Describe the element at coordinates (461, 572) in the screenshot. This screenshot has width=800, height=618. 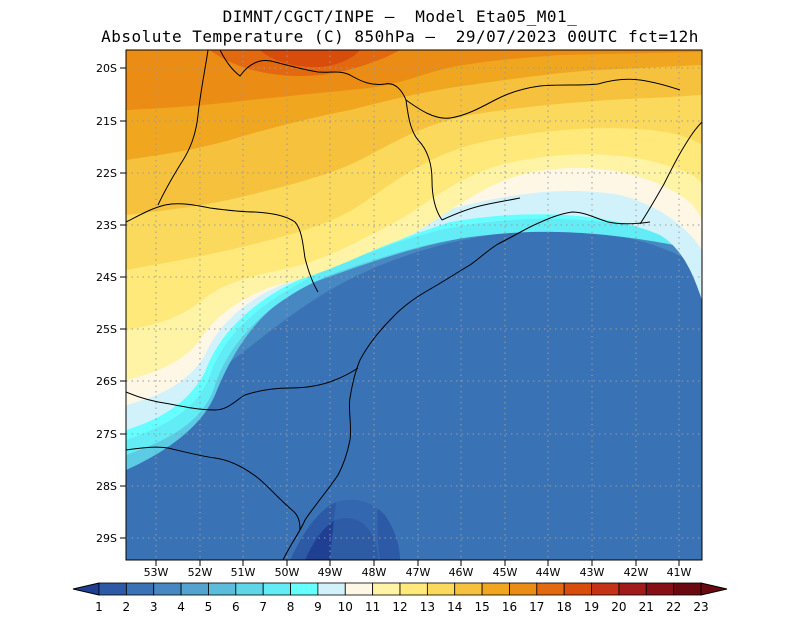
I see `lon-label: 46W` at that location.